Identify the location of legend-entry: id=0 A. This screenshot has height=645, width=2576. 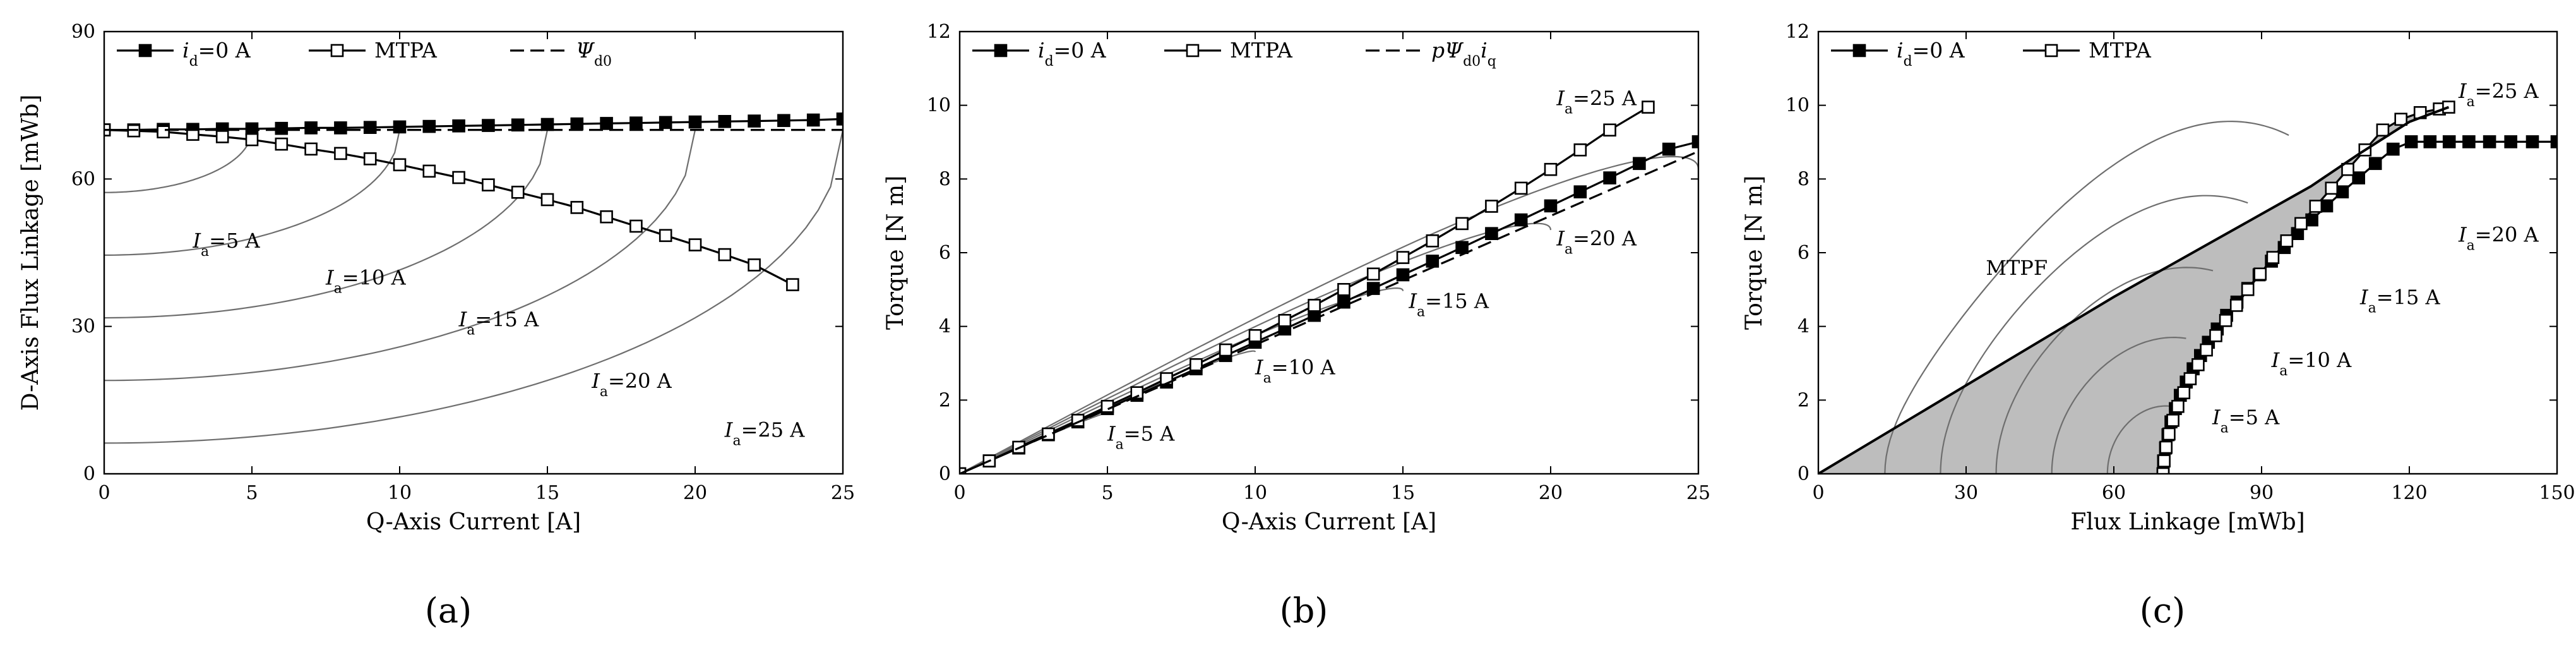
(1898, 54).